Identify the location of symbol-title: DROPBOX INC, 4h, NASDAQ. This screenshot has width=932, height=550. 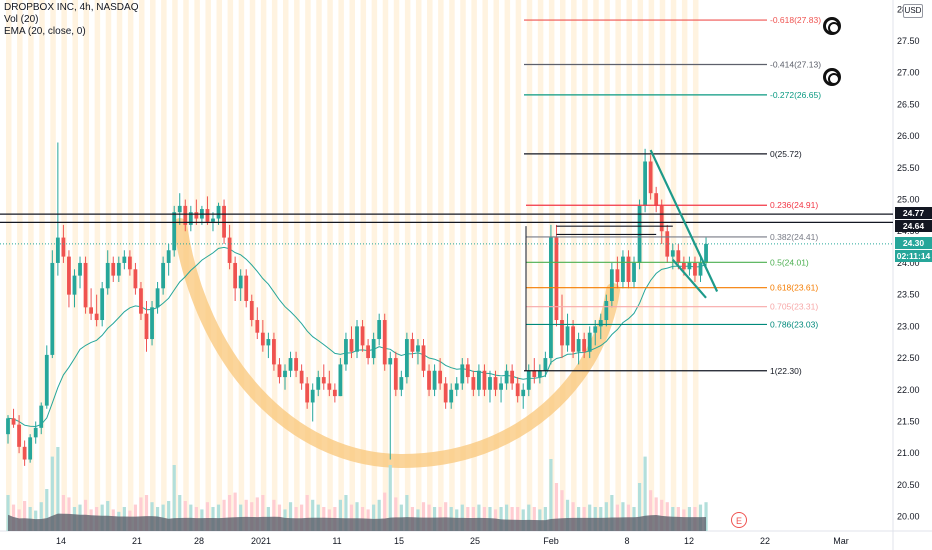
(71, 7).